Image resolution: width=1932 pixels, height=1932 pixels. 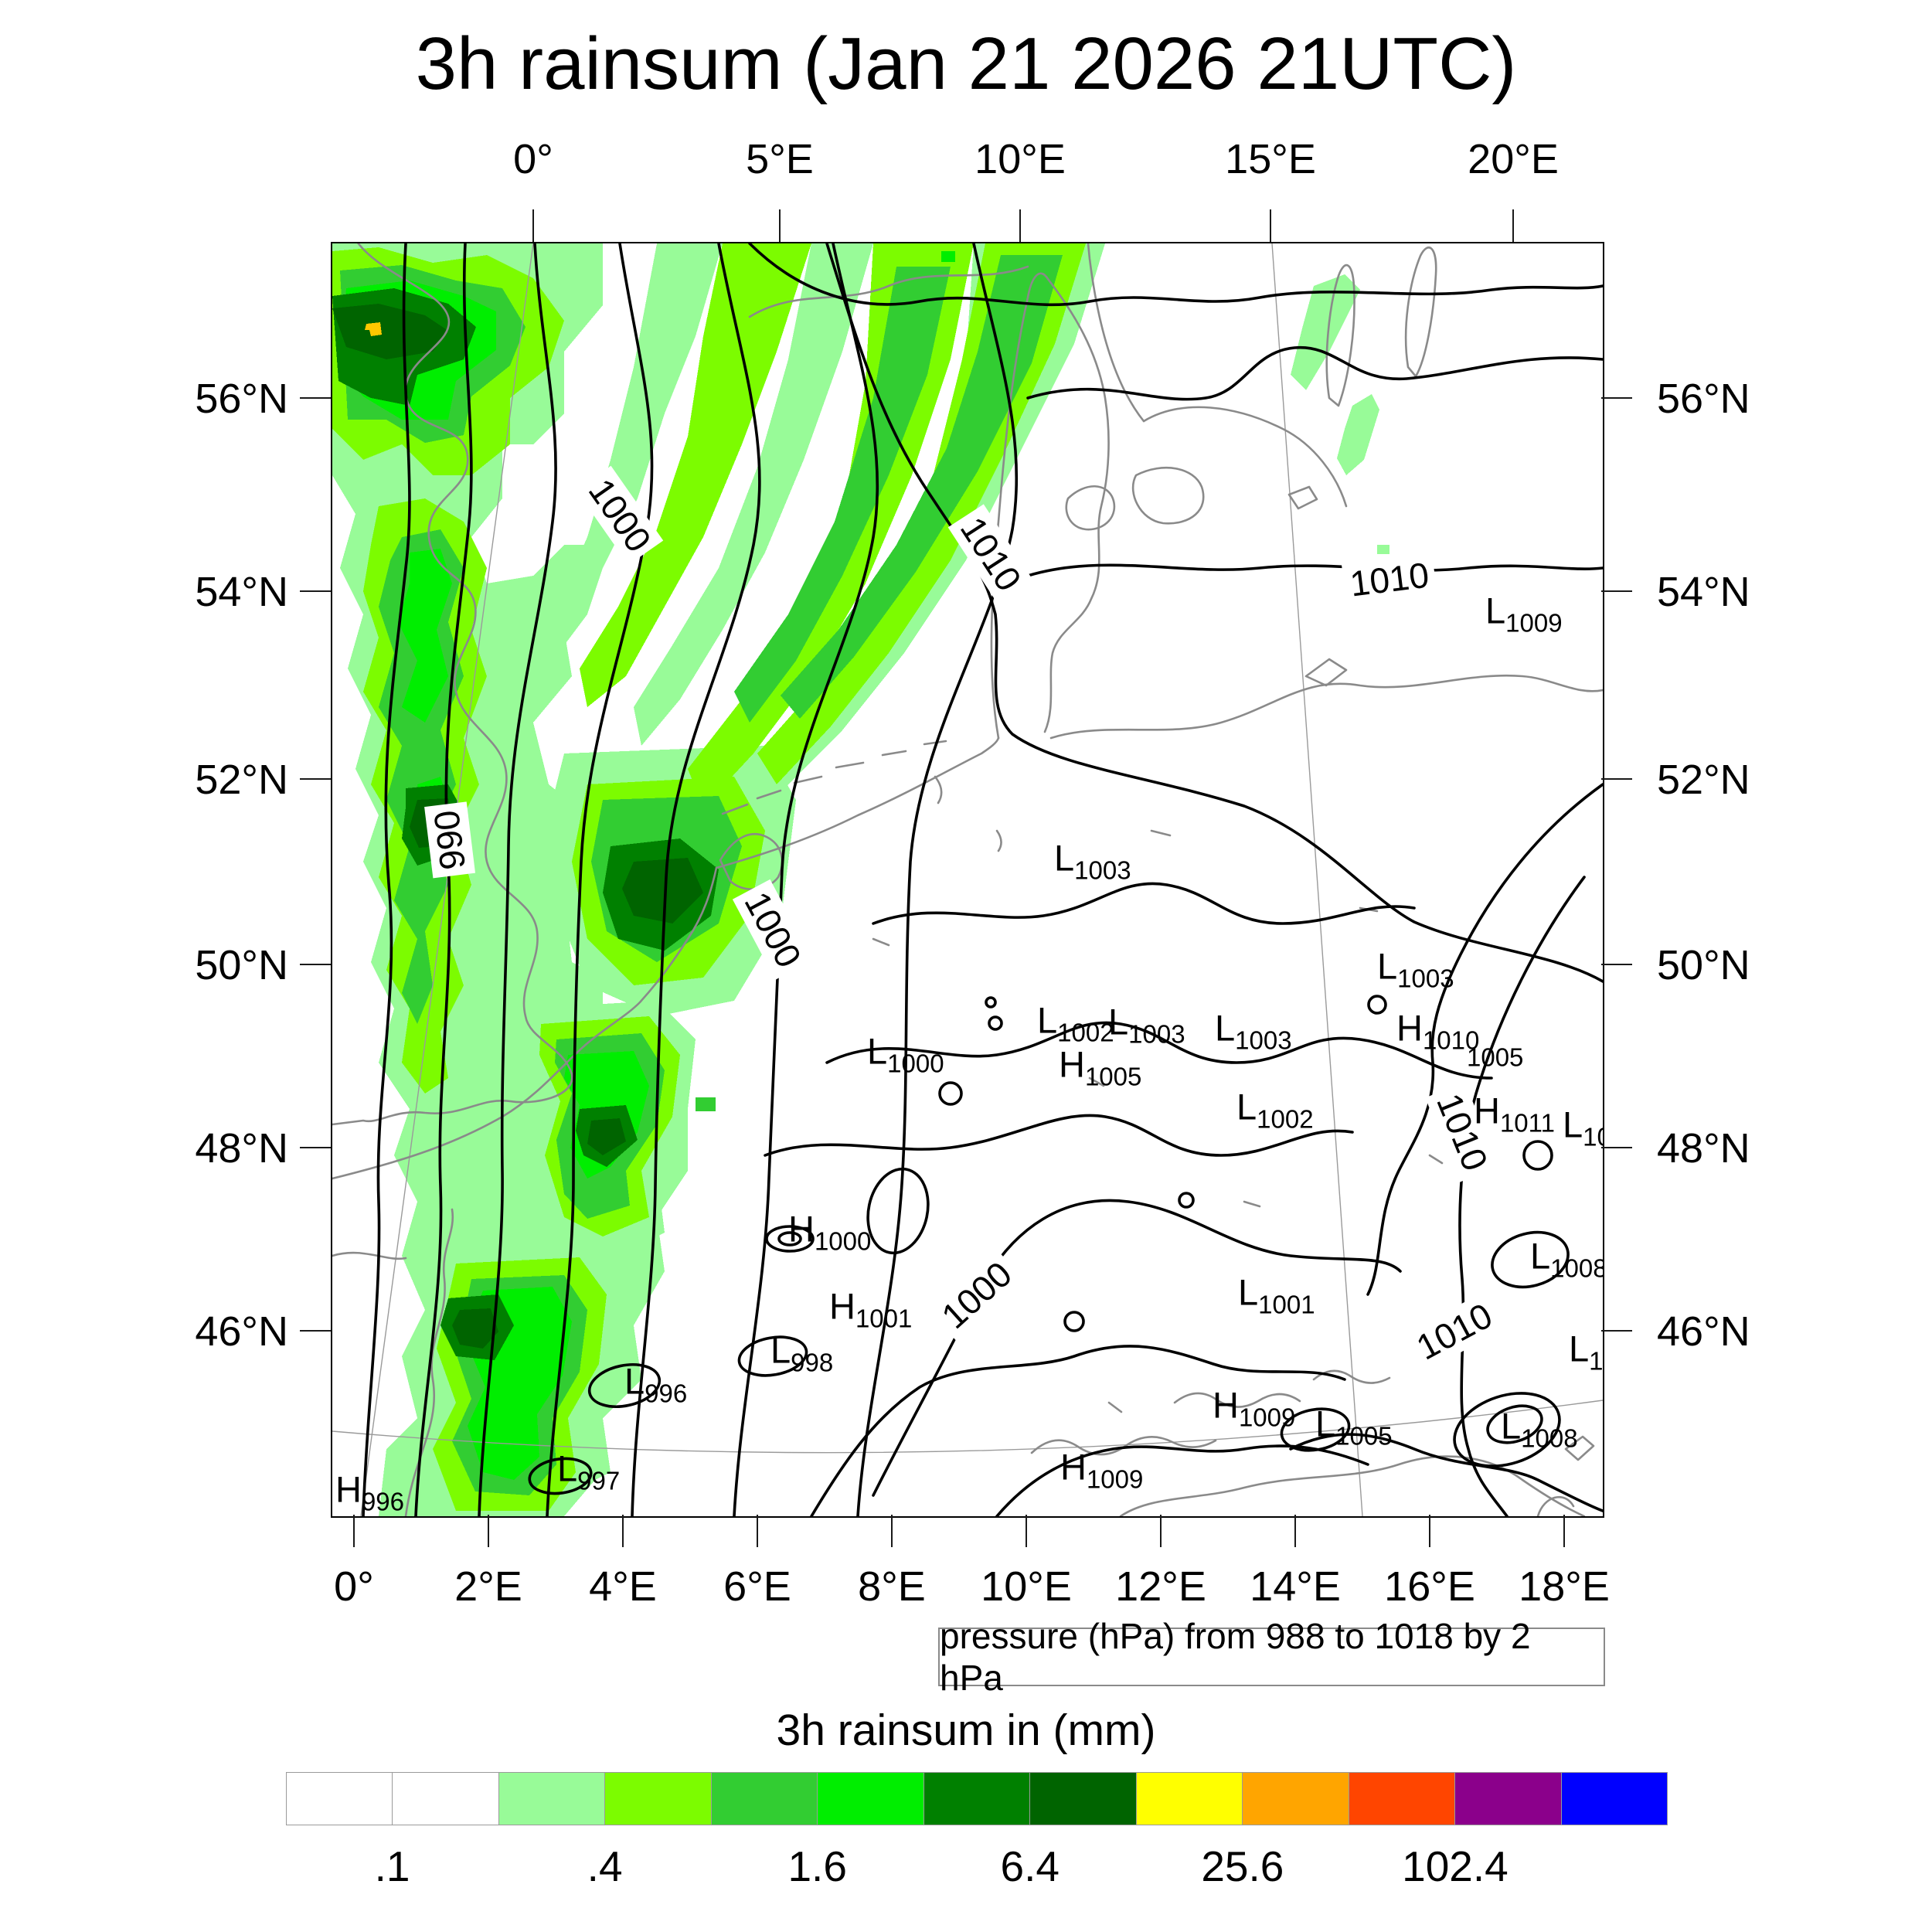 What do you see at coordinates (1703, 399) in the screenshot?
I see `right-axis-label: 56°N` at bounding box center [1703, 399].